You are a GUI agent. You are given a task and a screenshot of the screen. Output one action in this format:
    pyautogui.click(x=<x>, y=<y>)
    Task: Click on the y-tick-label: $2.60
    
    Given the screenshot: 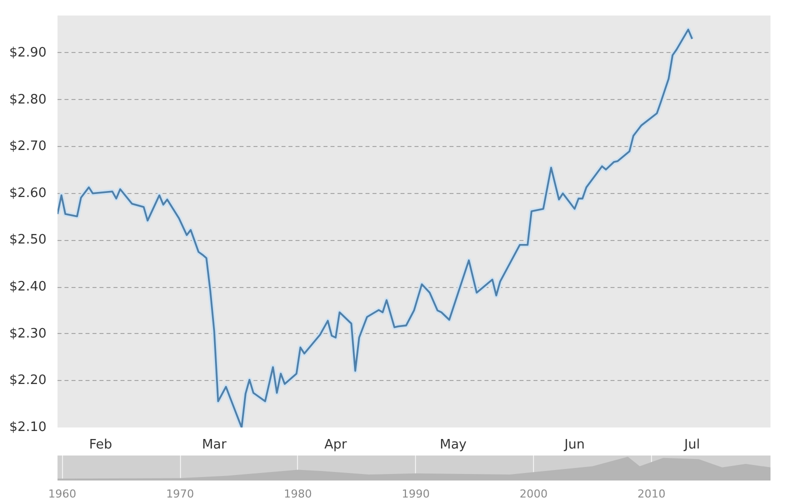 What is the action you would take?
    pyautogui.click(x=27, y=193)
    